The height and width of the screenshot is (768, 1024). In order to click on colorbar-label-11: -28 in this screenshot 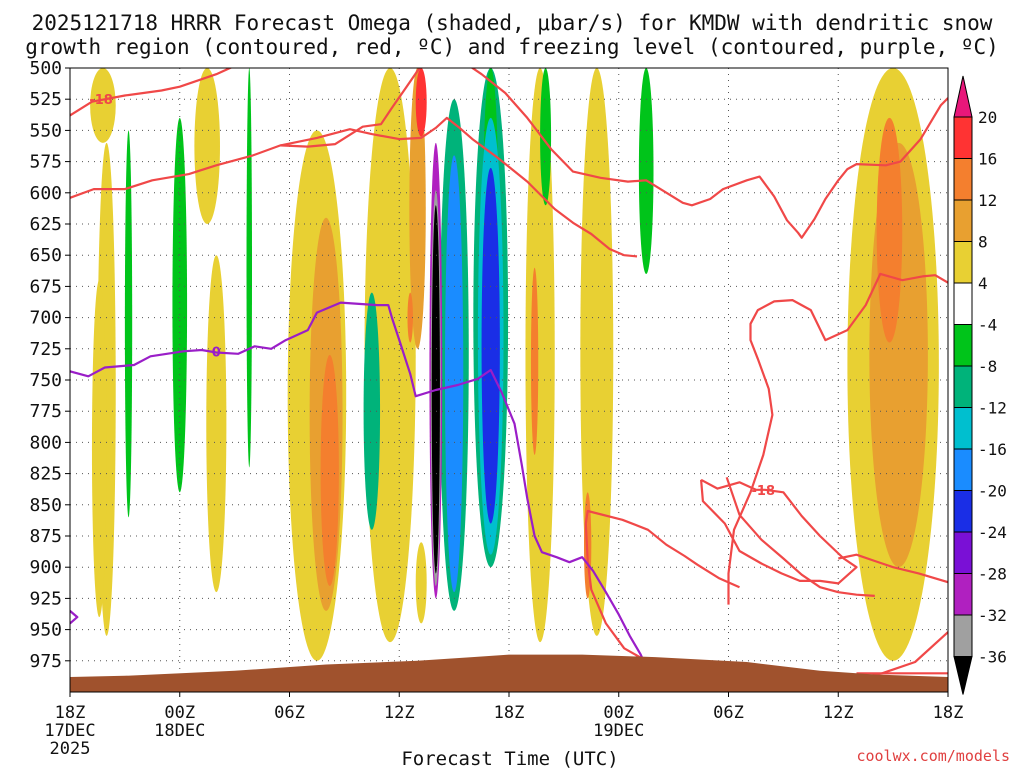, I will do `click(992, 574)`.